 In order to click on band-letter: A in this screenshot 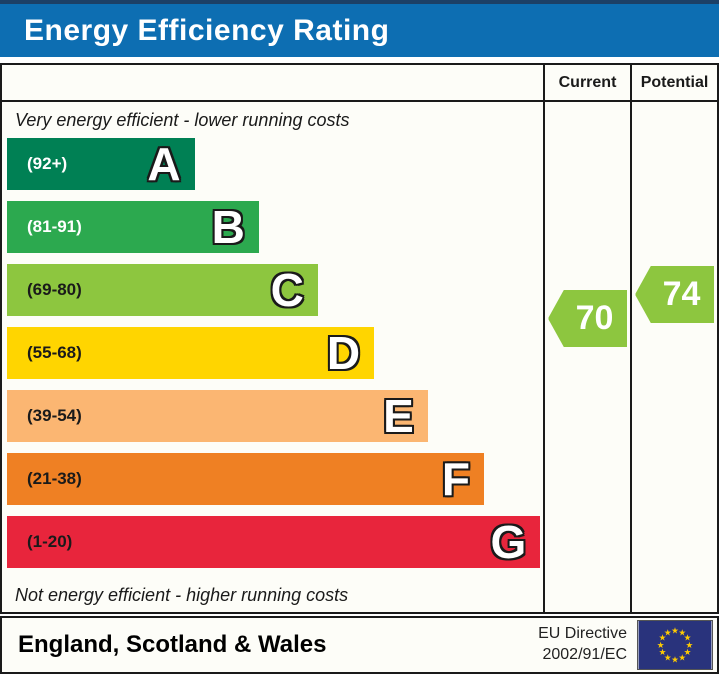, I will do `click(164, 164)`.